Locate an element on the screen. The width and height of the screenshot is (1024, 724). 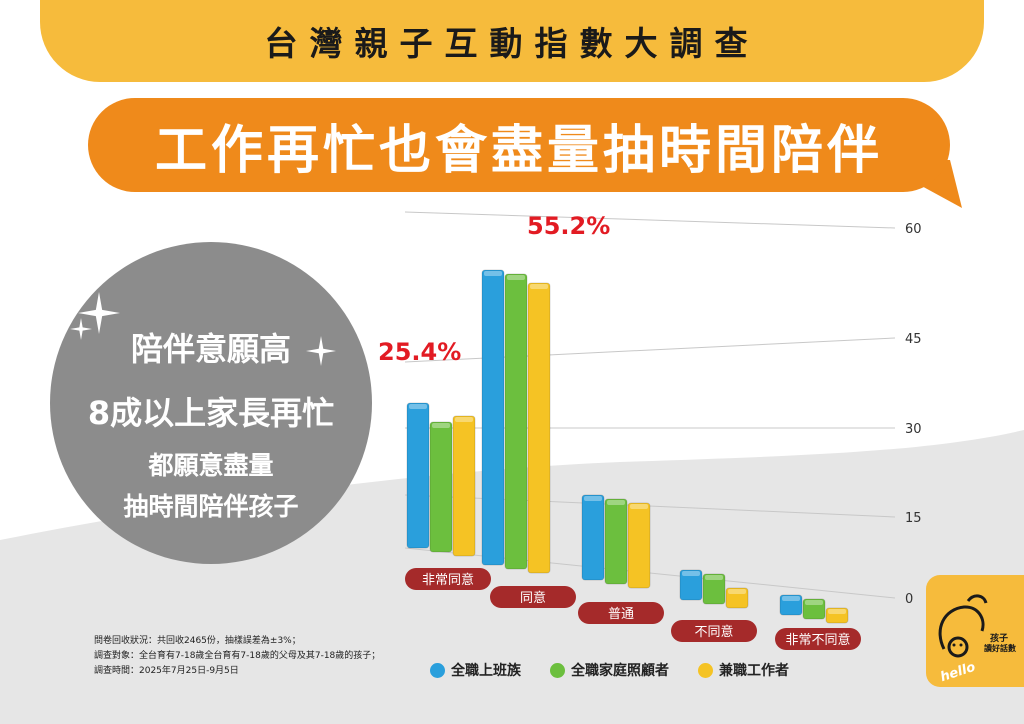
headline-bubble: 工作再忙也會盡量抽時間陪伴 is located at coordinates (519, 145).